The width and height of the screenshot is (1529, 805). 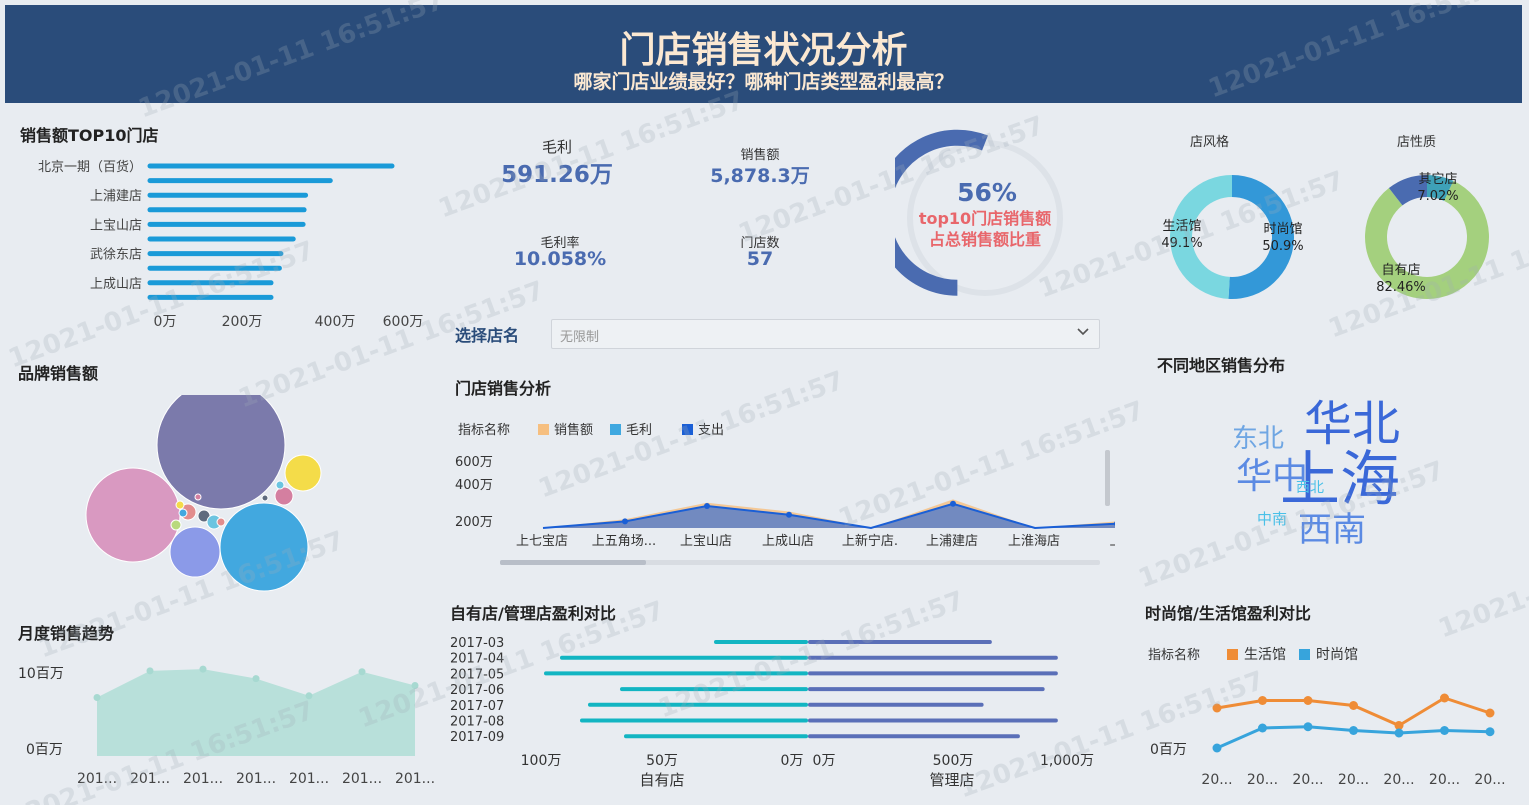 I want to click on donut-slice-label: 时尚馆, so click(x=1282, y=229).